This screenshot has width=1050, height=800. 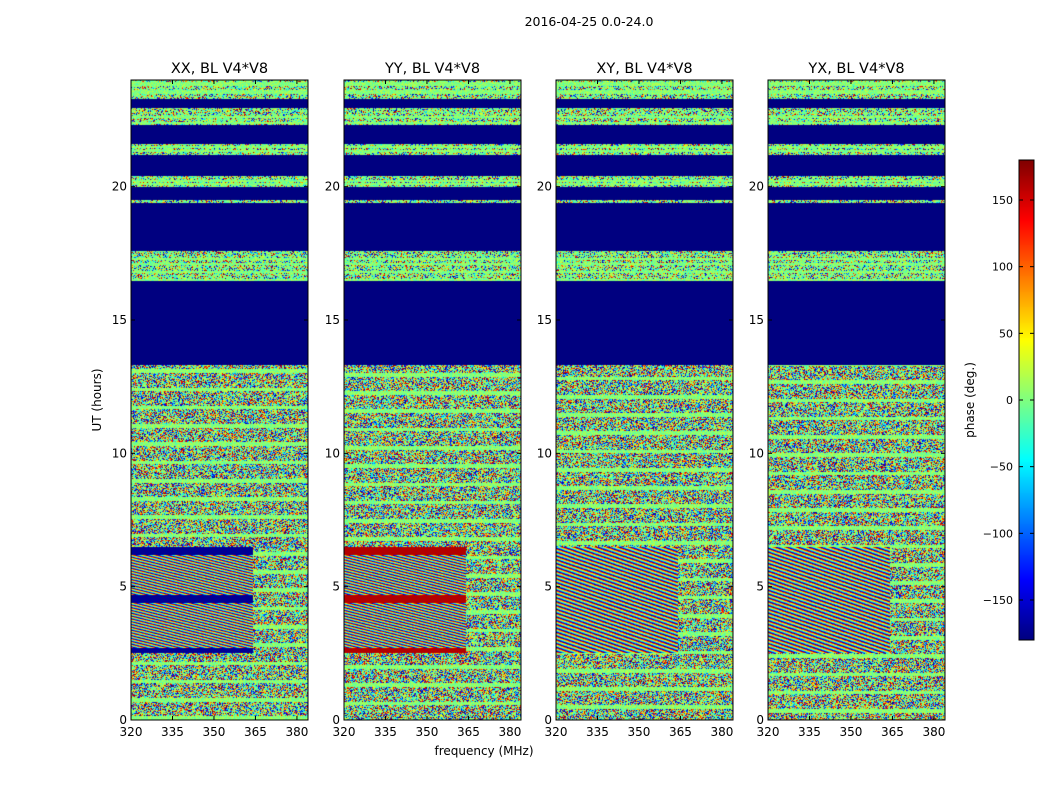 I want to click on heatmap-image-xx, so click(x=219, y=400).